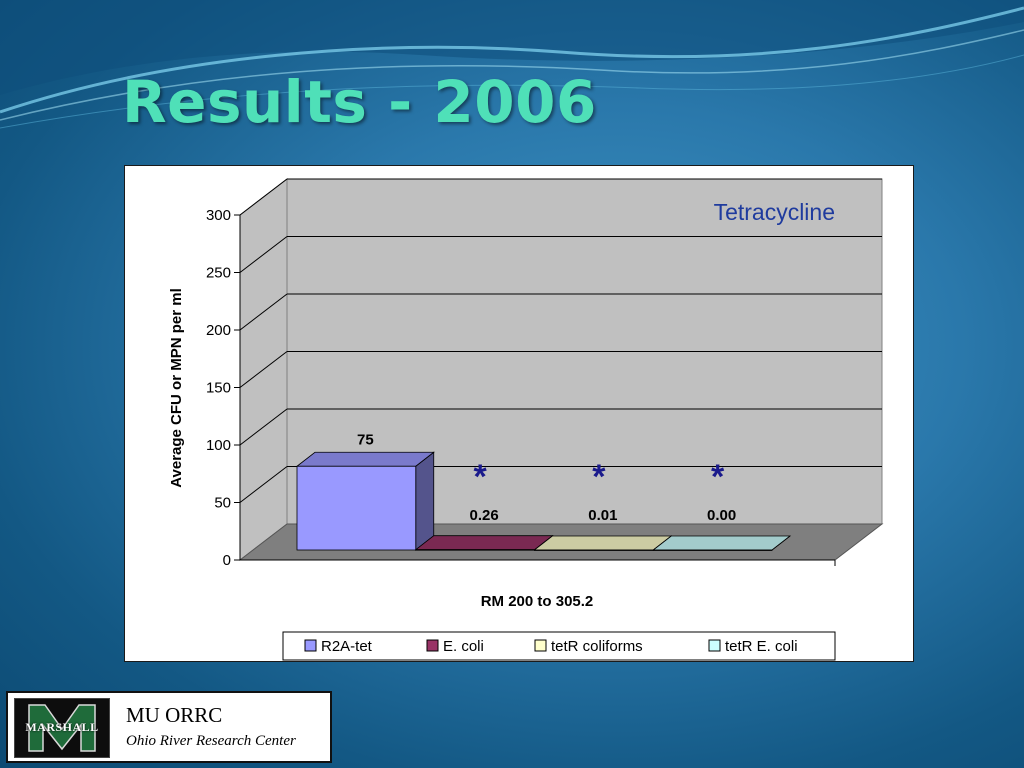 Image resolution: width=1024 pixels, height=768 pixels. I want to click on chart-legend: R2A-tet E. coli tetR coliforms tetR E. coli, so click(559, 646).